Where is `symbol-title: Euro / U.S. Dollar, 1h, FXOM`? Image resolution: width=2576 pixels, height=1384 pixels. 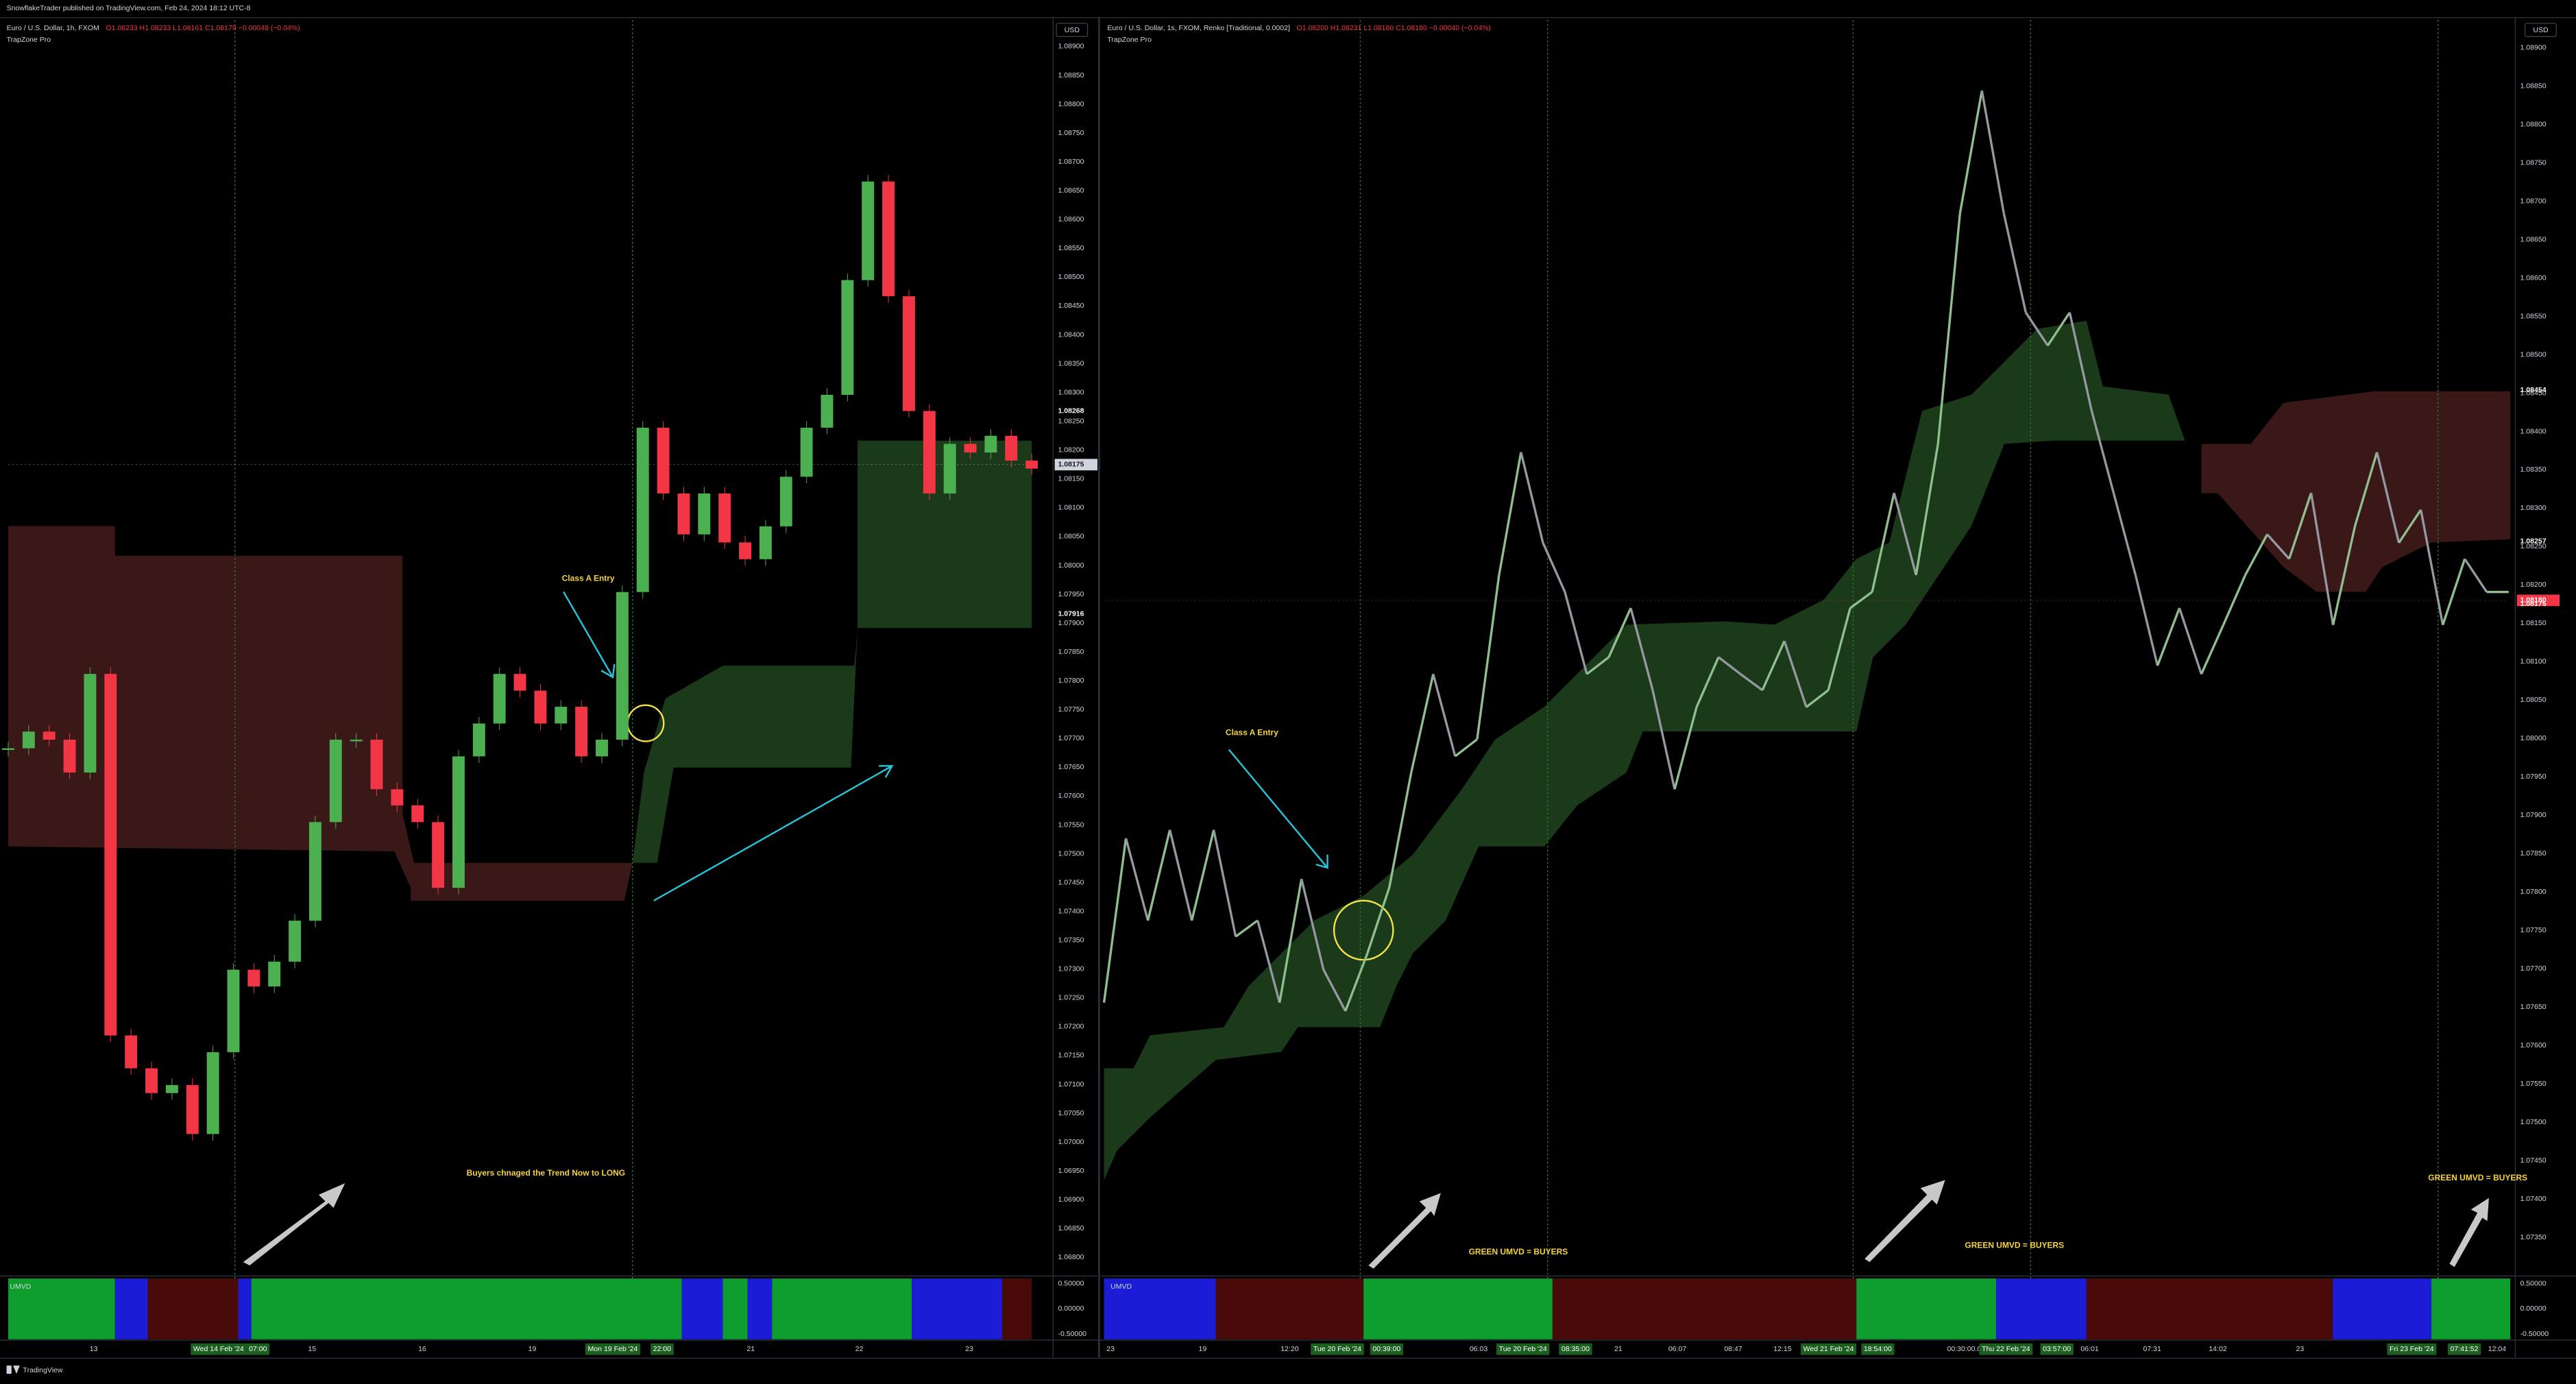
symbol-title: Euro / U.S. Dollar, 1h, FXOM is located at coordinates (53, 28).